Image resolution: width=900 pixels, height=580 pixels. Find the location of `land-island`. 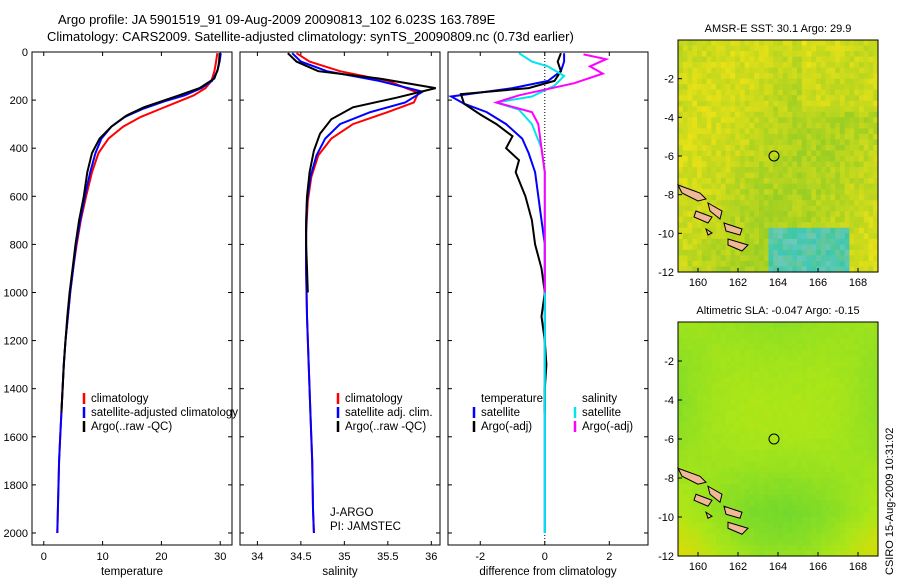

land-island is located at coordinates (703, 217).